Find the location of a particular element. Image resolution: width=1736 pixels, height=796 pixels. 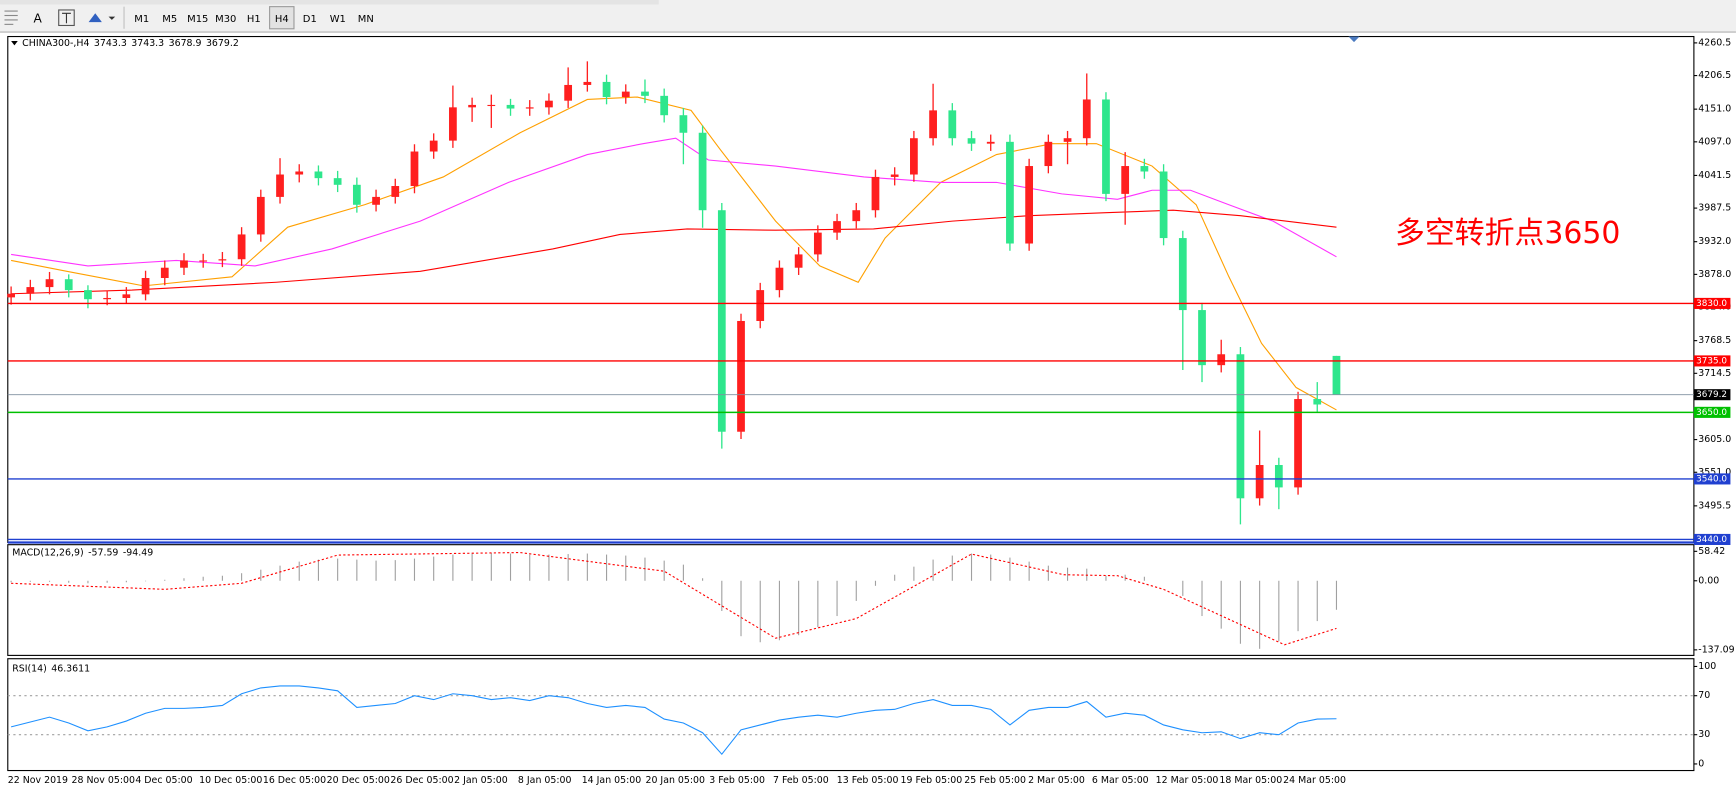

x-tick-label: 25 Feb 05:00 is located at coordinates (995, 780).